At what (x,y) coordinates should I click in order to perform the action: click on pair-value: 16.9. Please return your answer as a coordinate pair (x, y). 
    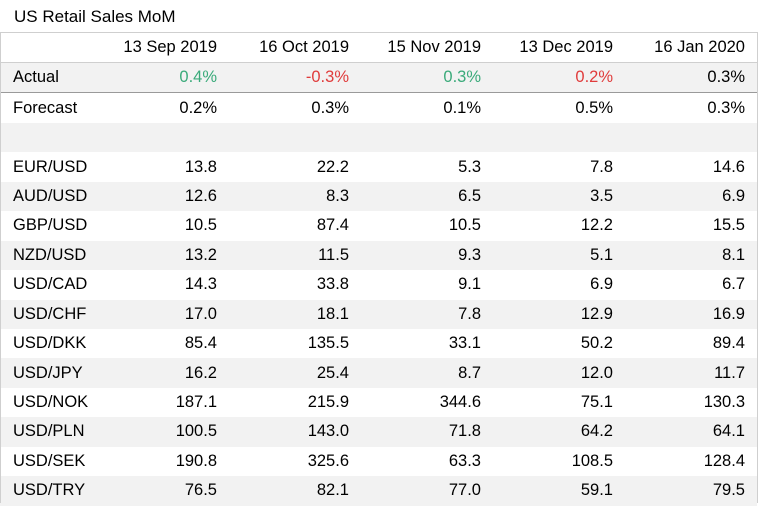
    Looking at the image, I should click on (691, 314).